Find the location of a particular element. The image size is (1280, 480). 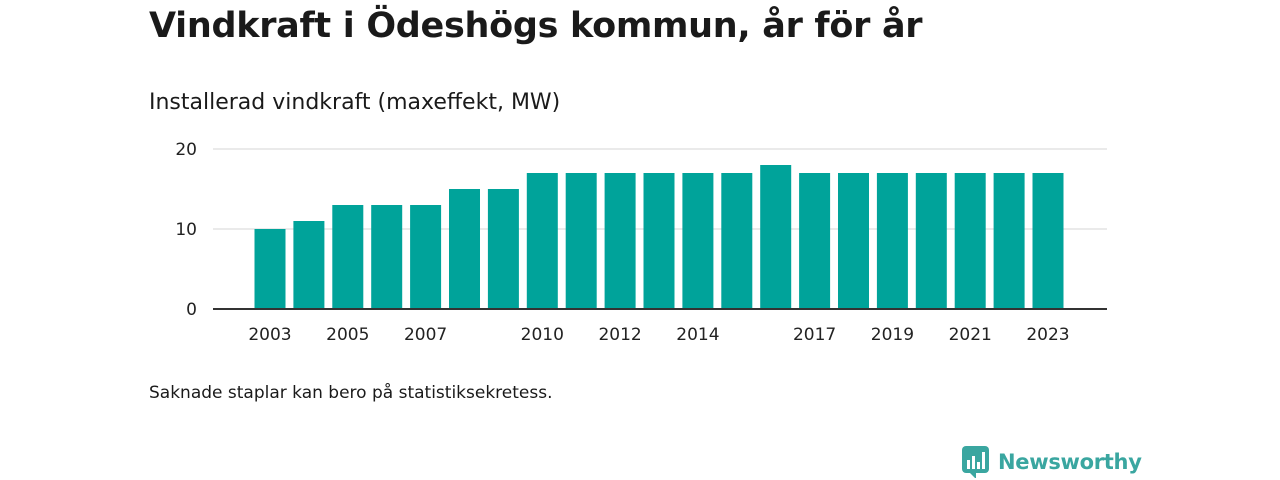

y-tick-label: 10 is located at coordinates (186, 230).